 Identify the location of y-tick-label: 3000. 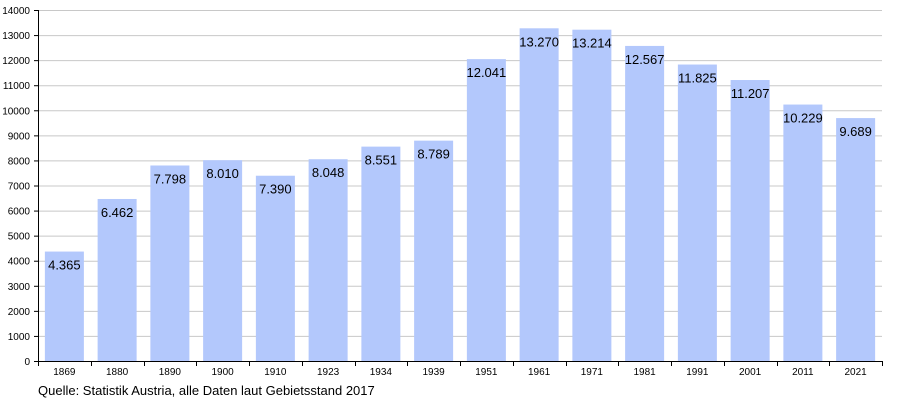
(19, 287).